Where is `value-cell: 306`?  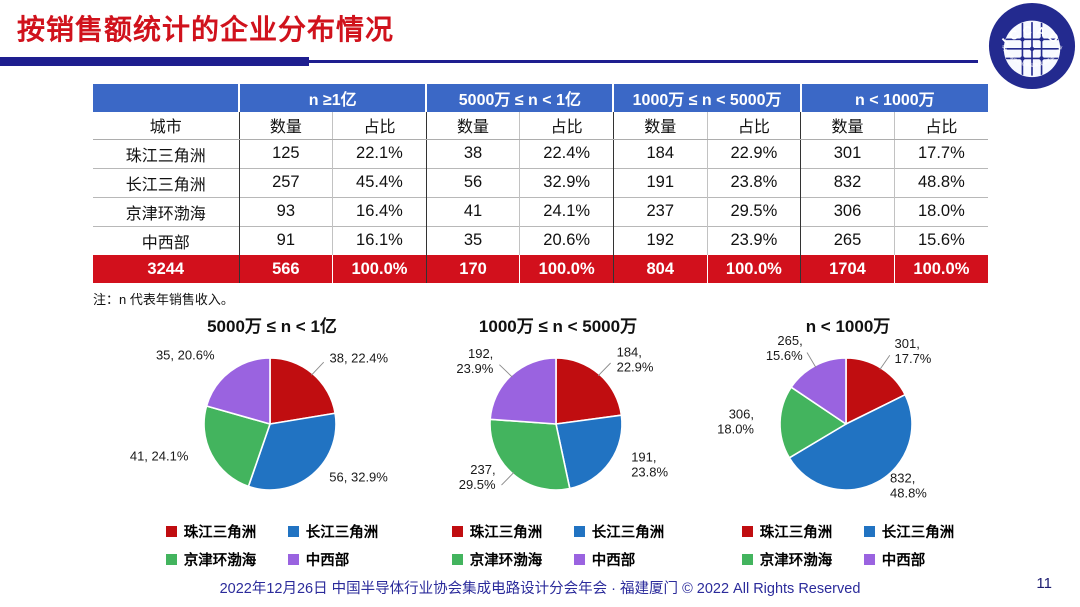
value-cell: 306 is located at coordinates (847, 211).